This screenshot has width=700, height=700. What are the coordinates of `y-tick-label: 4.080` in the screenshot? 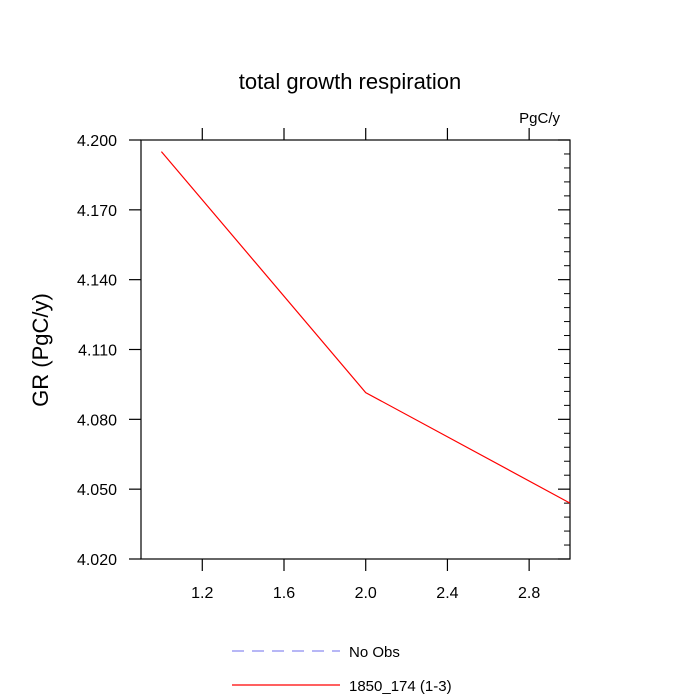 It's located at (97, 420).